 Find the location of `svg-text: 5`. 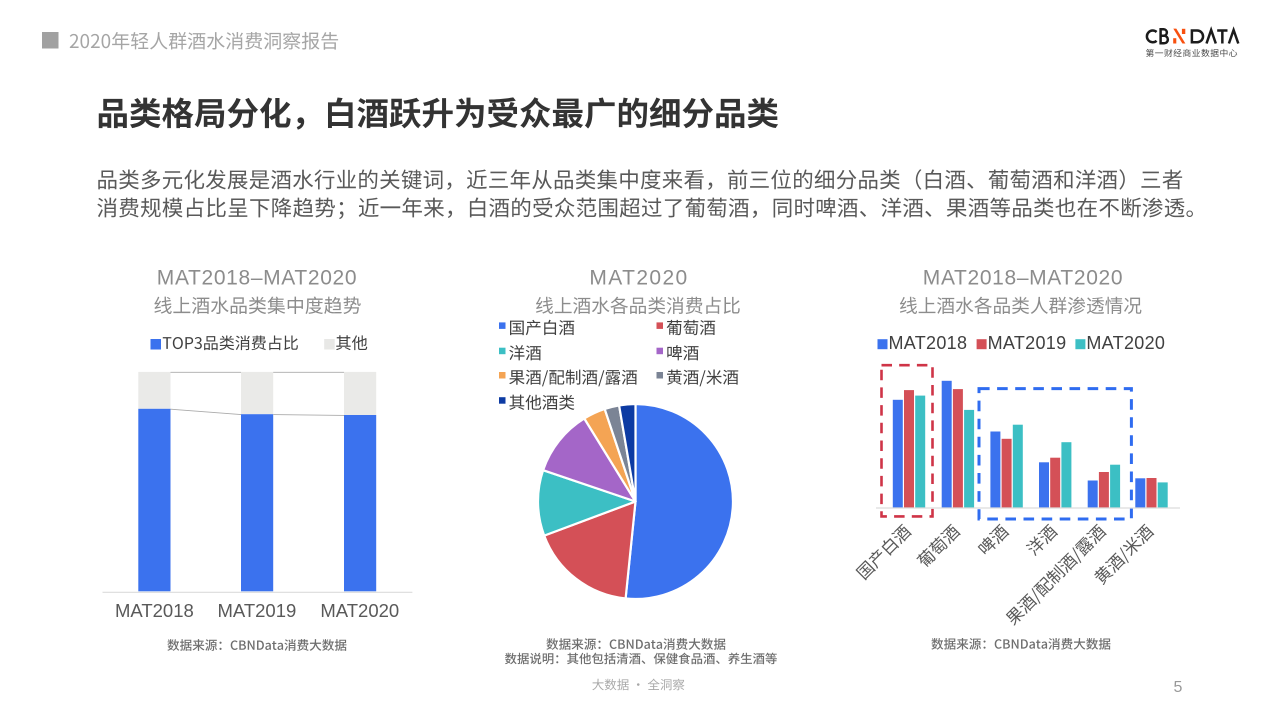

svg-text: 5 is located at coordinates (1177, 687).